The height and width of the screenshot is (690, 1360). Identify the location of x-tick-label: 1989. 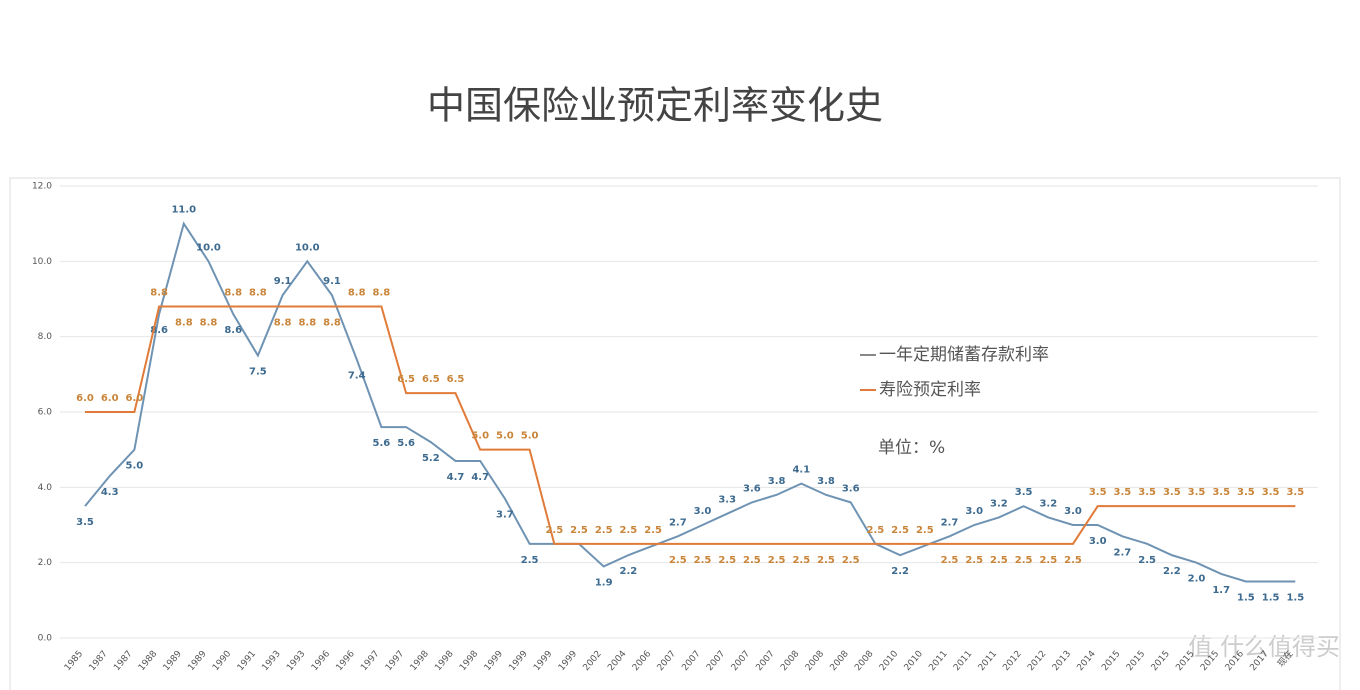
(197, 661).